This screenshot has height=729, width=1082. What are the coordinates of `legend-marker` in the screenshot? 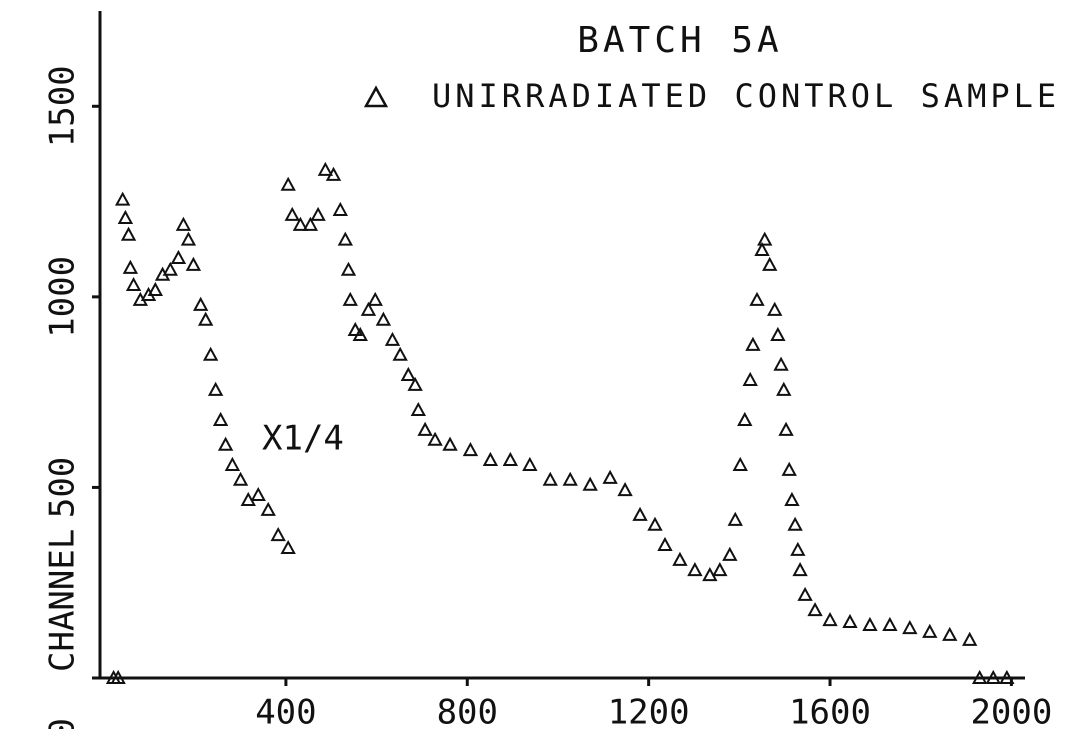 It's located at (376, 96).